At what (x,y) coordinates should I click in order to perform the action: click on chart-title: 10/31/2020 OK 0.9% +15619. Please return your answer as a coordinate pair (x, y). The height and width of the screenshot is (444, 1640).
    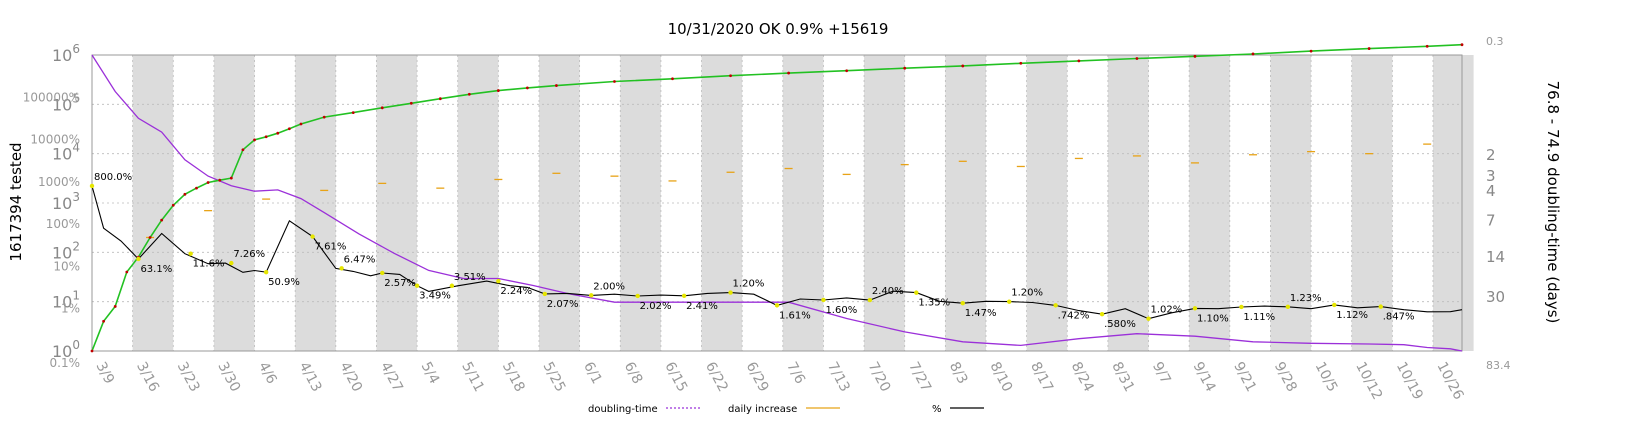
    Looking at the image, I should click on (778, 29).